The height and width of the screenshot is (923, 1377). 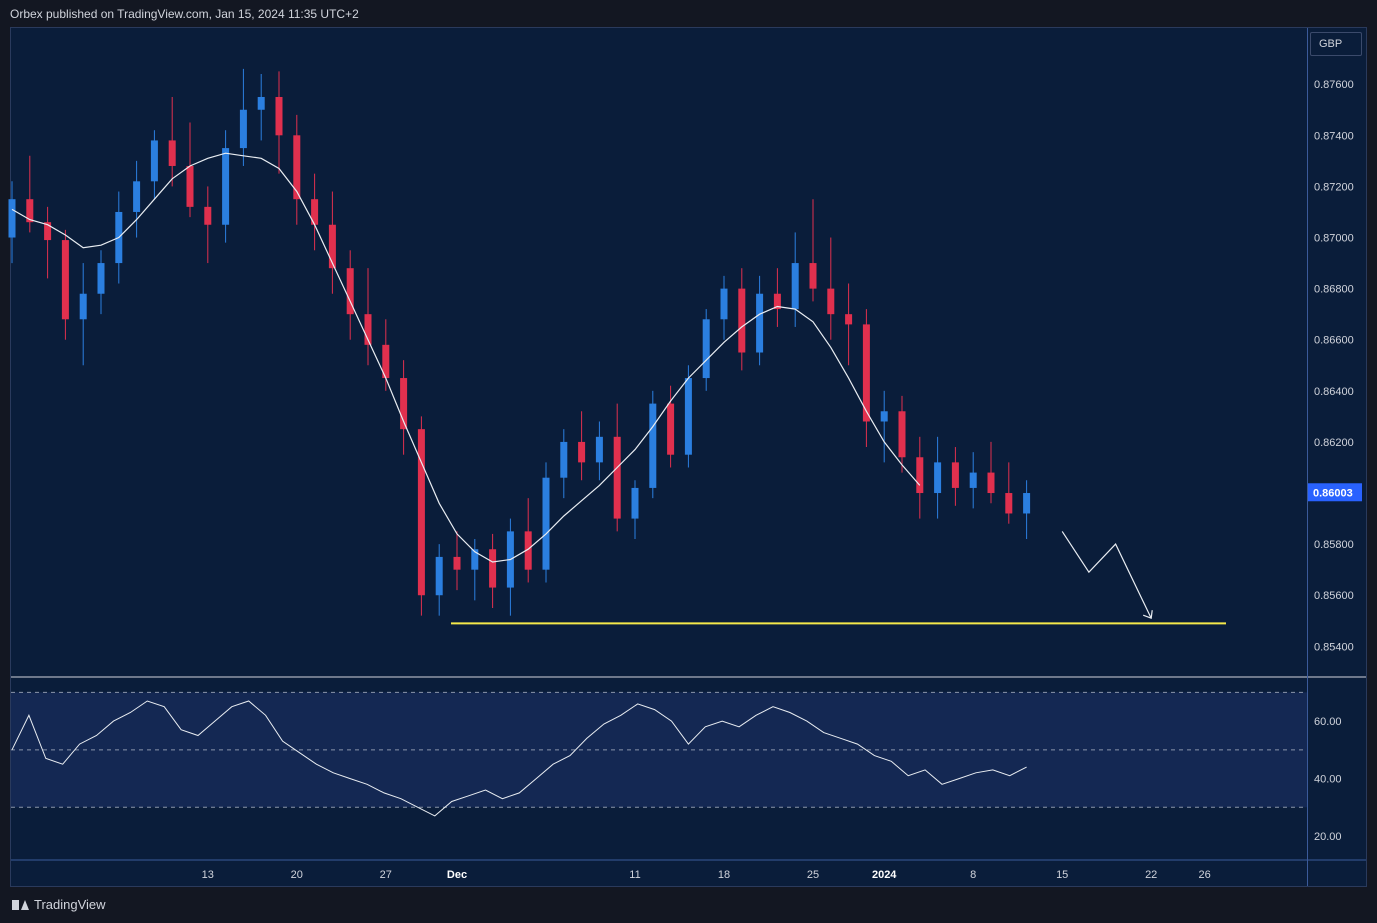 What do you see at coordinates (70, 904) in the screenshot?
I see `tradingview-brand-text: TradingView` at bounding box center [70, 904].